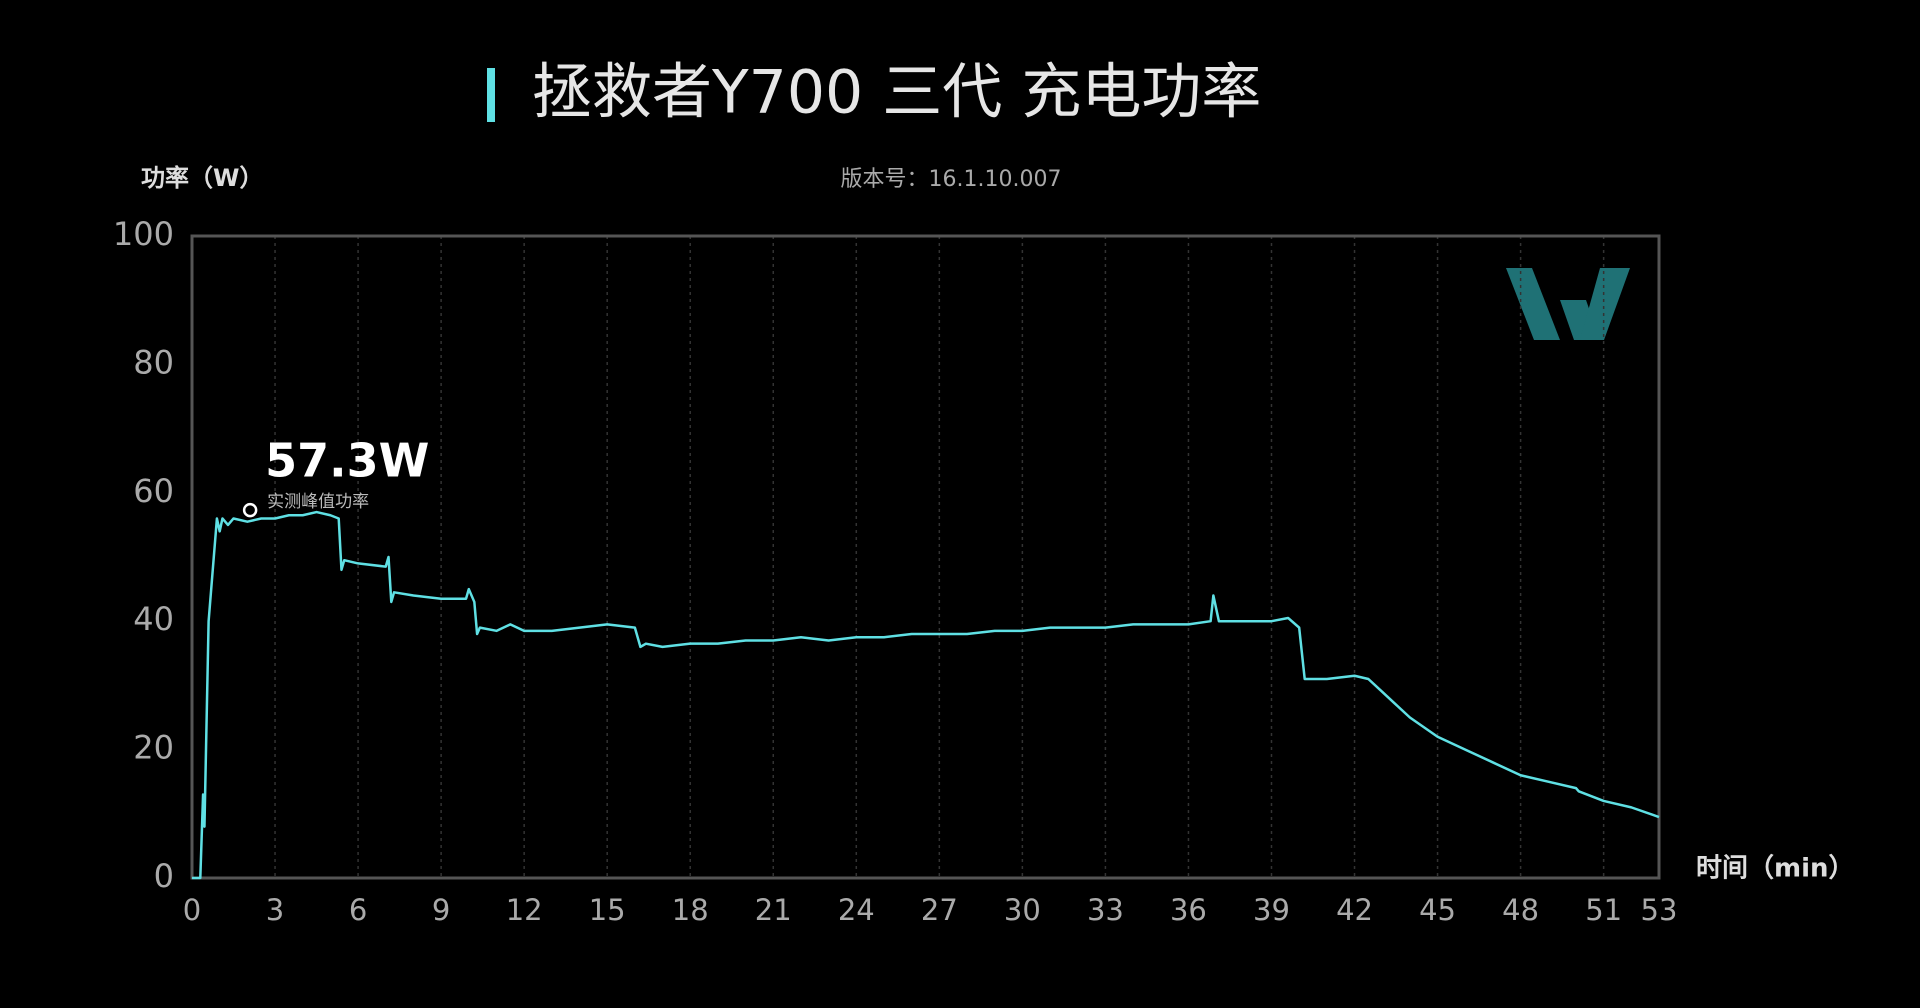  I want to click on x-tick-label: 27, so click(939, 910).